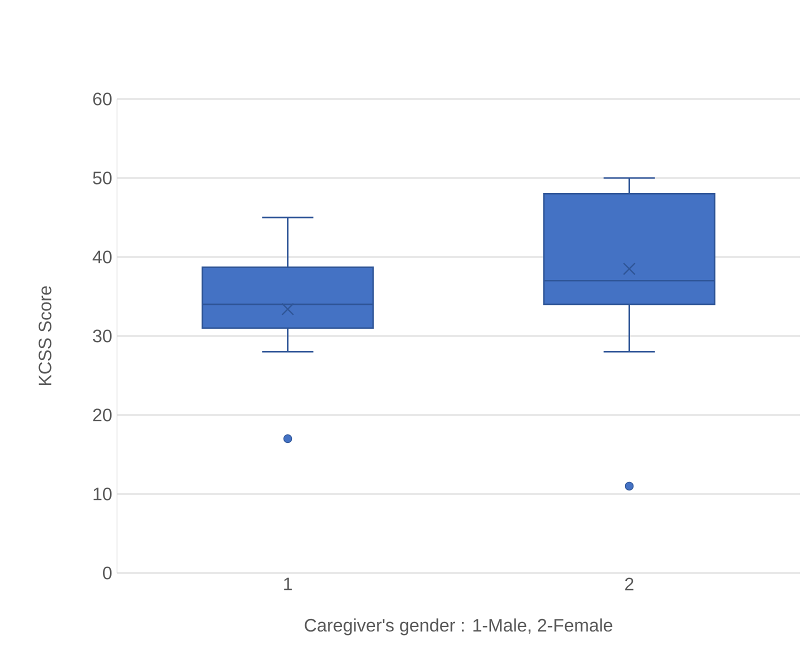 The image size is (802, 670). What do you see at coordinates (102, 336) in the screenshot?
I see `y-tick-label: 30` at bounding box center [102, 336].